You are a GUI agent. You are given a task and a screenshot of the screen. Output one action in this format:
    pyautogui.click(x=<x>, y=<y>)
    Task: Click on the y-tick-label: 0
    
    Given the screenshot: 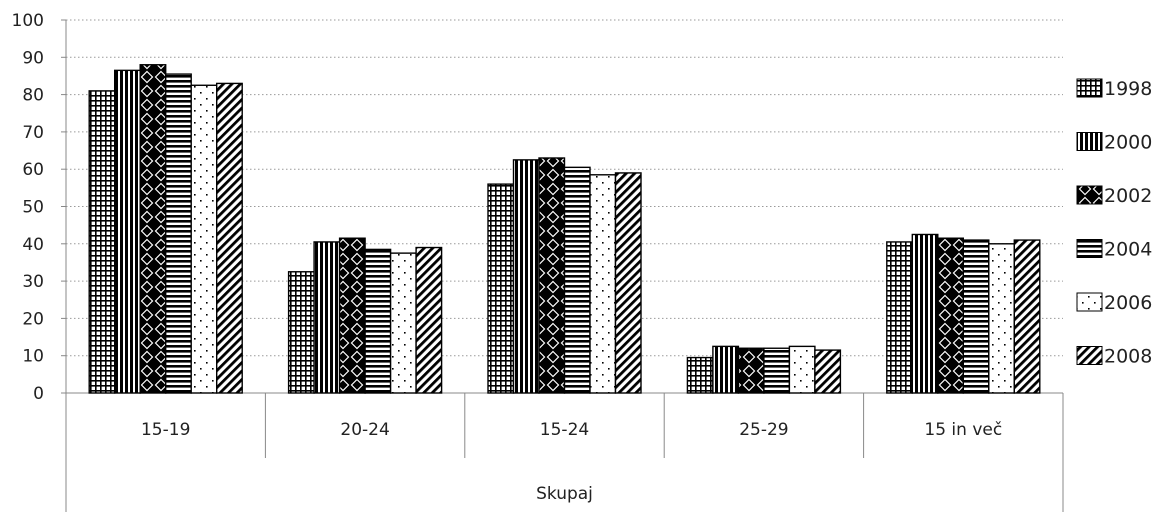 What is the action you would take?
    pyautogui.click(x=38, y=394)
    